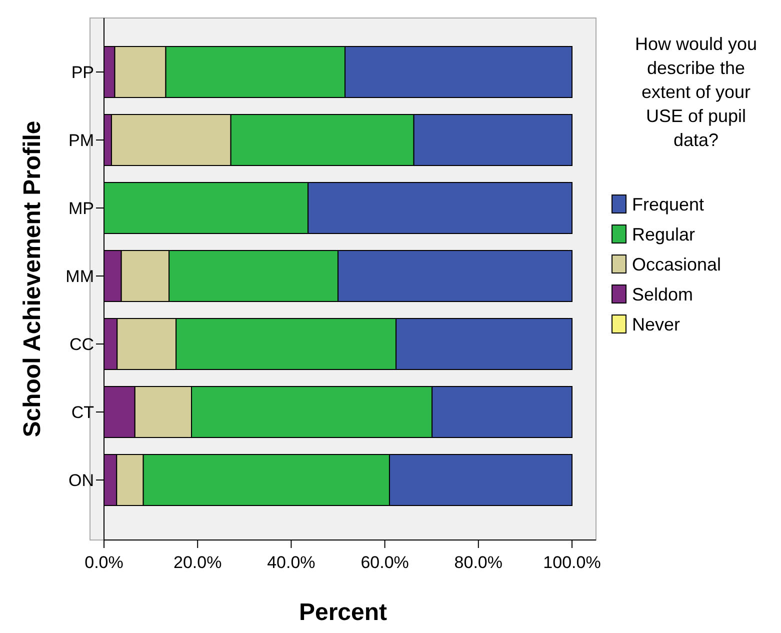  What do you see at coordinates (81, 208) in the screenshot?
I see `y-tick-label: MP` at bounding box center [81, 208].